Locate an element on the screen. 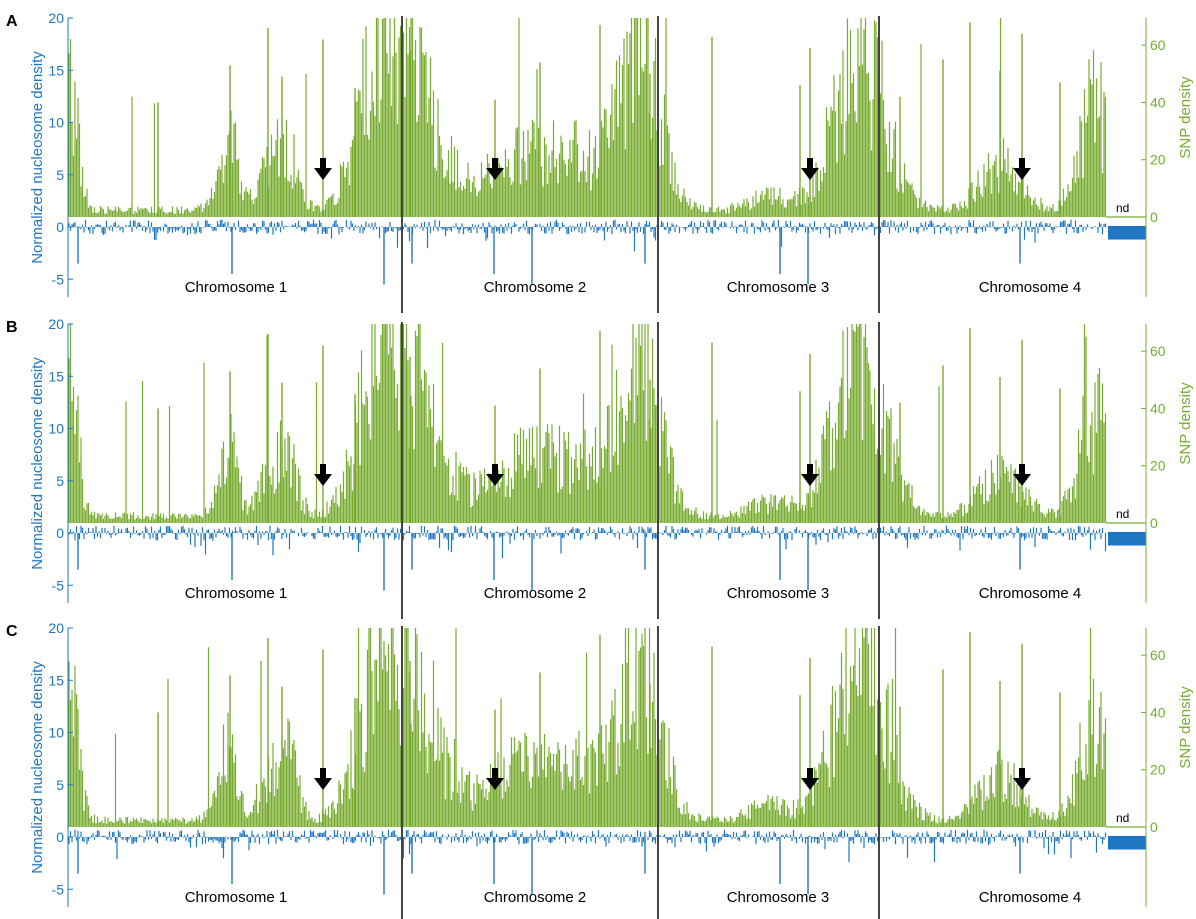 This screenshot has width=1196, height=919. panel-letter: A is located at coordinates (12, 21).